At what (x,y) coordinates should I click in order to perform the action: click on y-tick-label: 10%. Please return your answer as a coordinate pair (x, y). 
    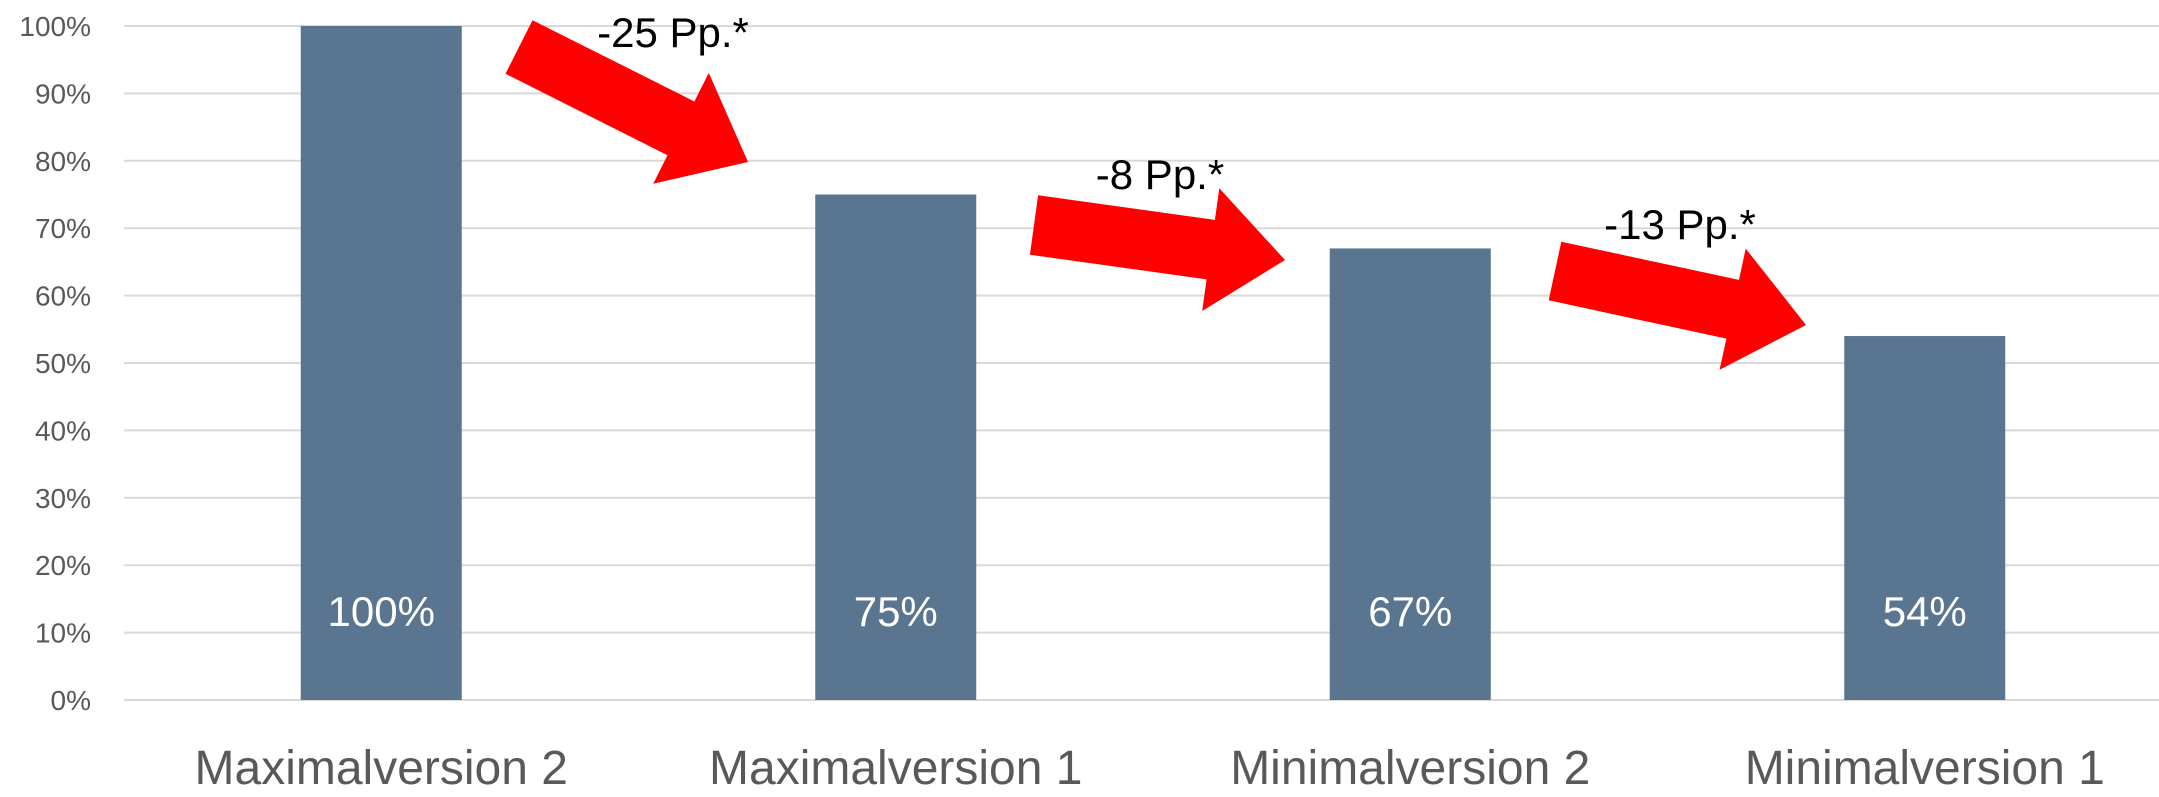
    Looking at the image, I should click on (63, 633).